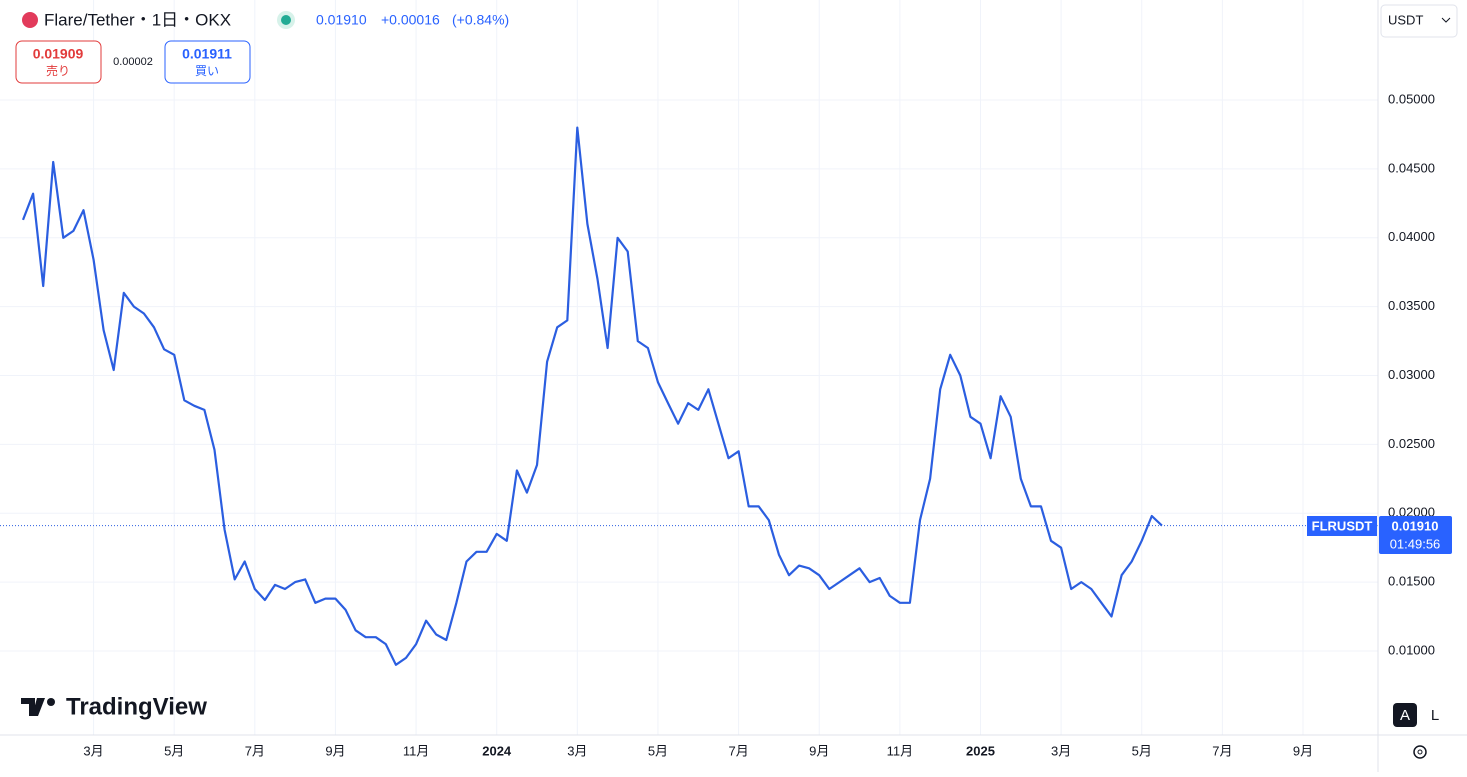 This screenshot has height=777, width=1467. What do you see at coordinates (1415, 535) in the screenshot?
I see `price-tag` at bounding box center [1415, 535].